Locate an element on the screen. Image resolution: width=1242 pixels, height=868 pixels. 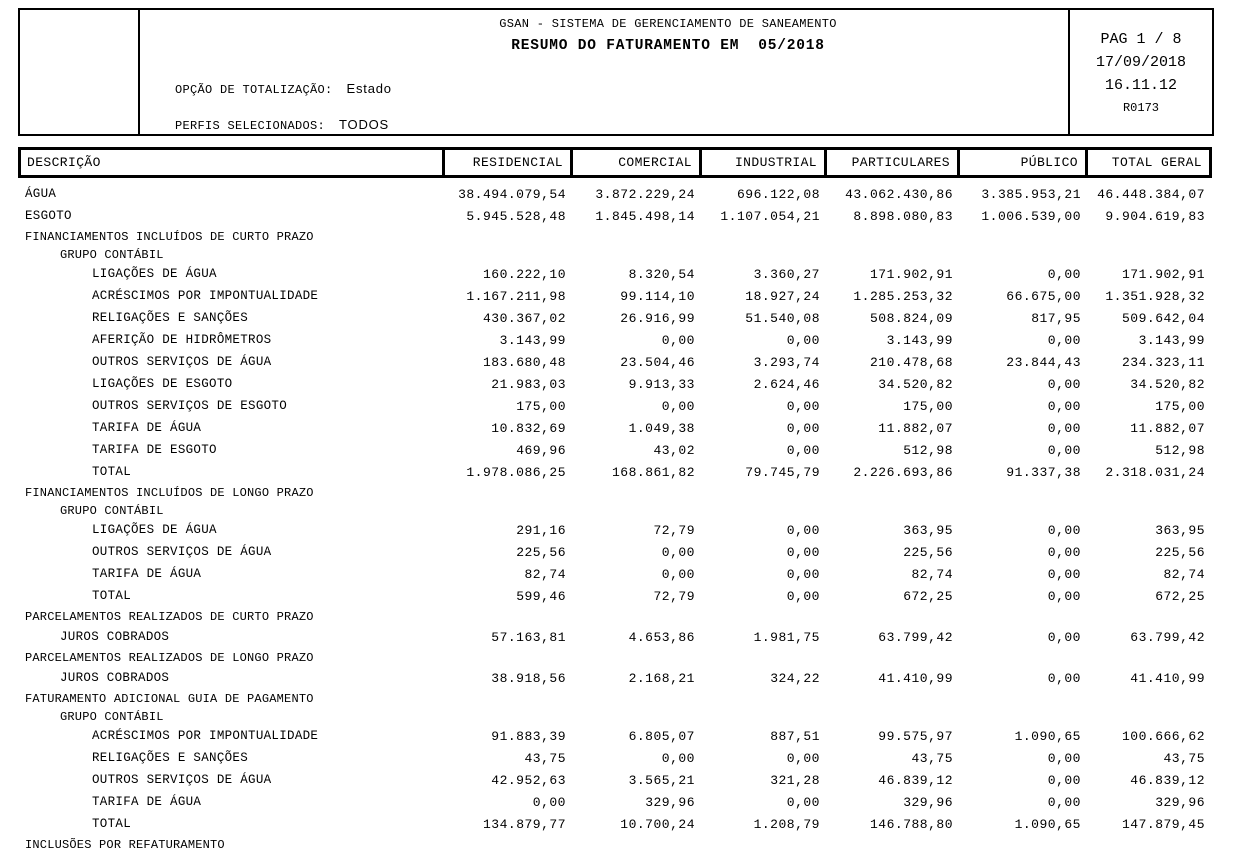
row-value: 6.805,07 is located at coordinates (661, 736).